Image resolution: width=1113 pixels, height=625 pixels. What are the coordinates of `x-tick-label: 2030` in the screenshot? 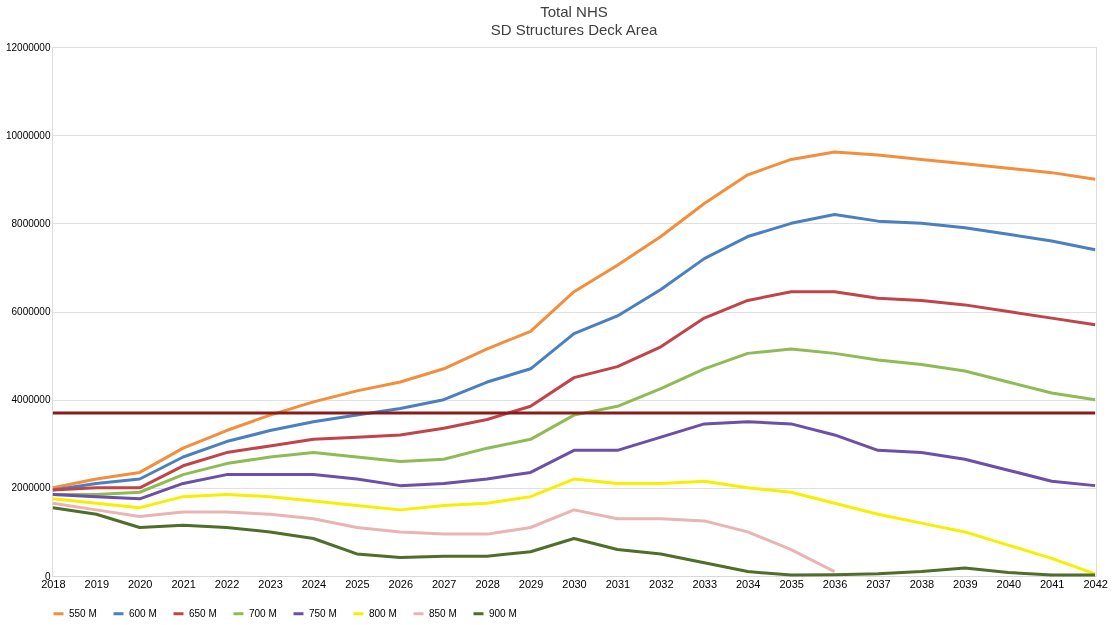 It's located at (574, 583).